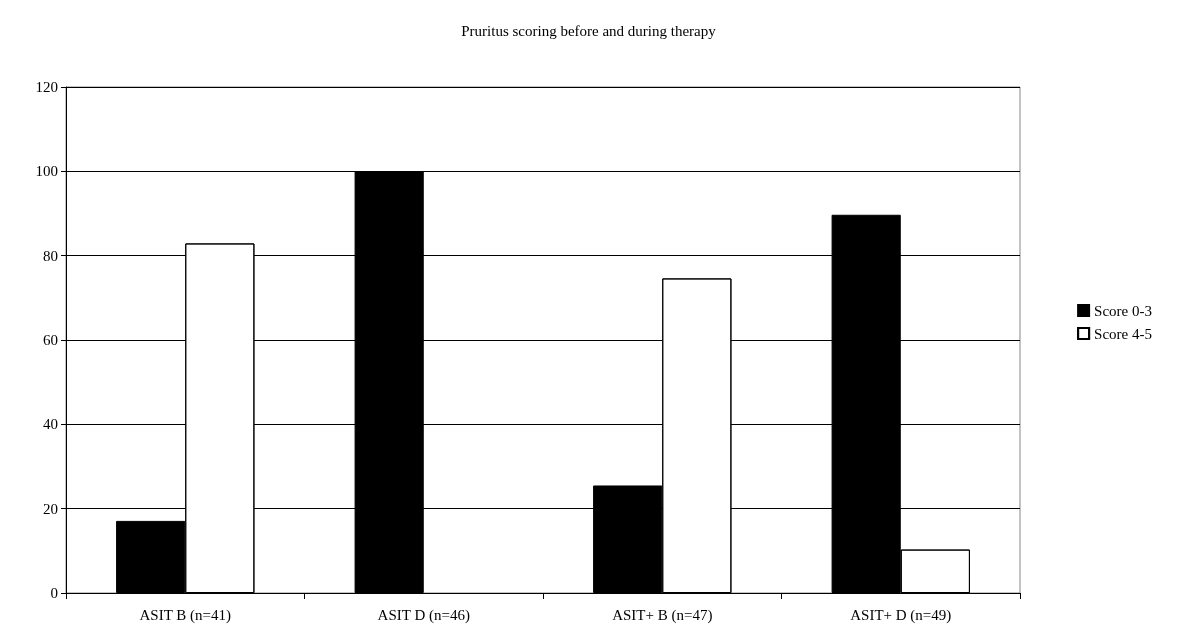  I want to click on x-tick-label: ASIT B (n=41), so click(185, 615).